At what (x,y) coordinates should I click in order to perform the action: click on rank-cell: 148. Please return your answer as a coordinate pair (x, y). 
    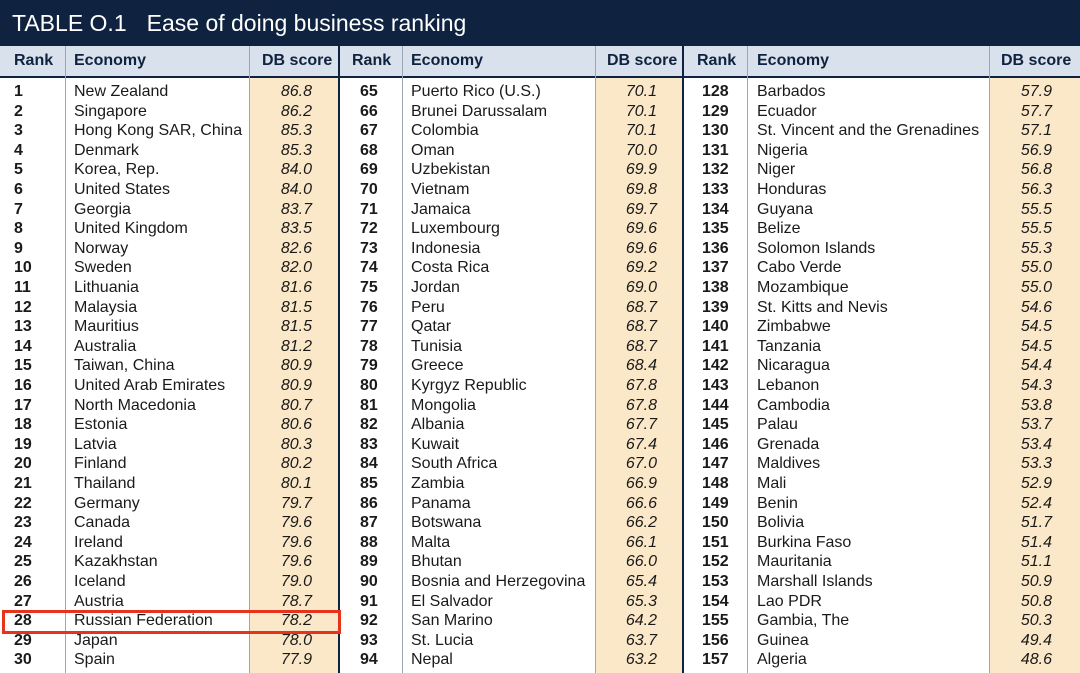
    Looking at the image, I should click on (715, 483).